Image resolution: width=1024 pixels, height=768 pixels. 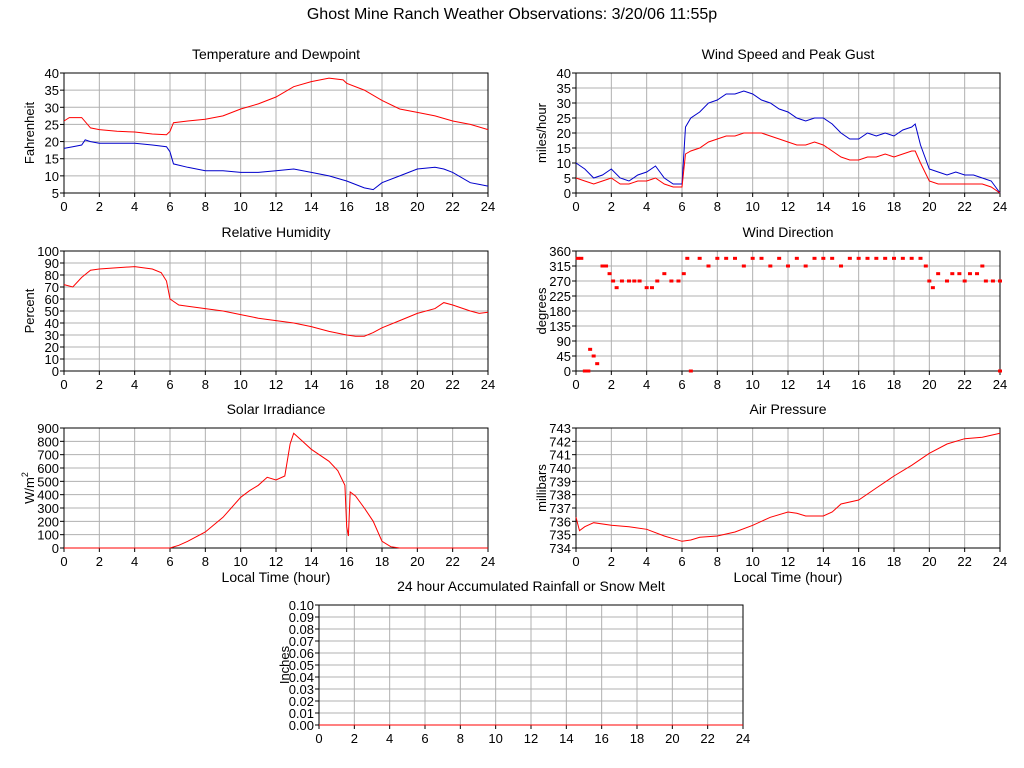 What do you see at coordinates (240, 206) in the screenshot?
I see `temp-xtick-label: 10` at bounding box center [240, 206].